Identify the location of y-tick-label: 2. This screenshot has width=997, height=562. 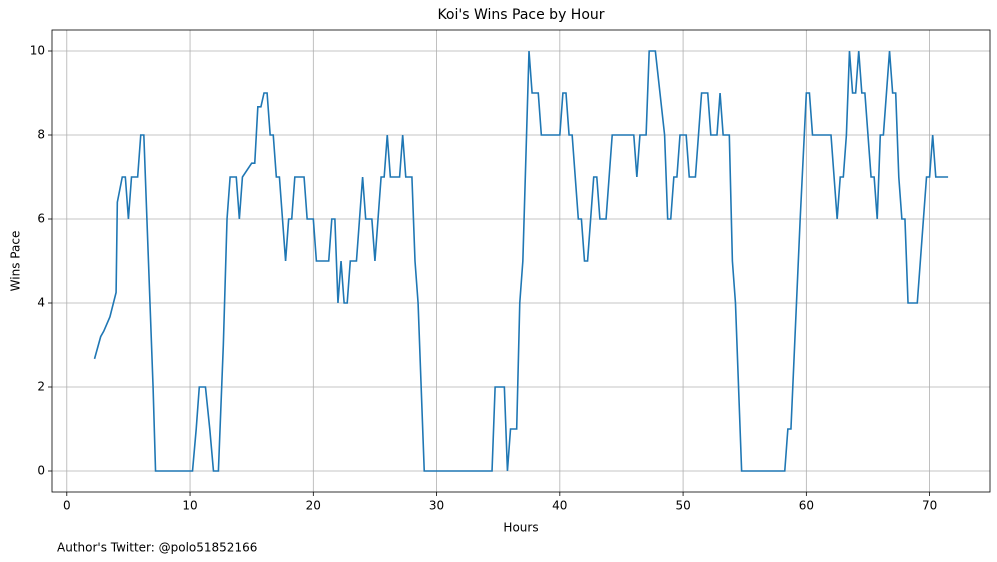
(41, 387).